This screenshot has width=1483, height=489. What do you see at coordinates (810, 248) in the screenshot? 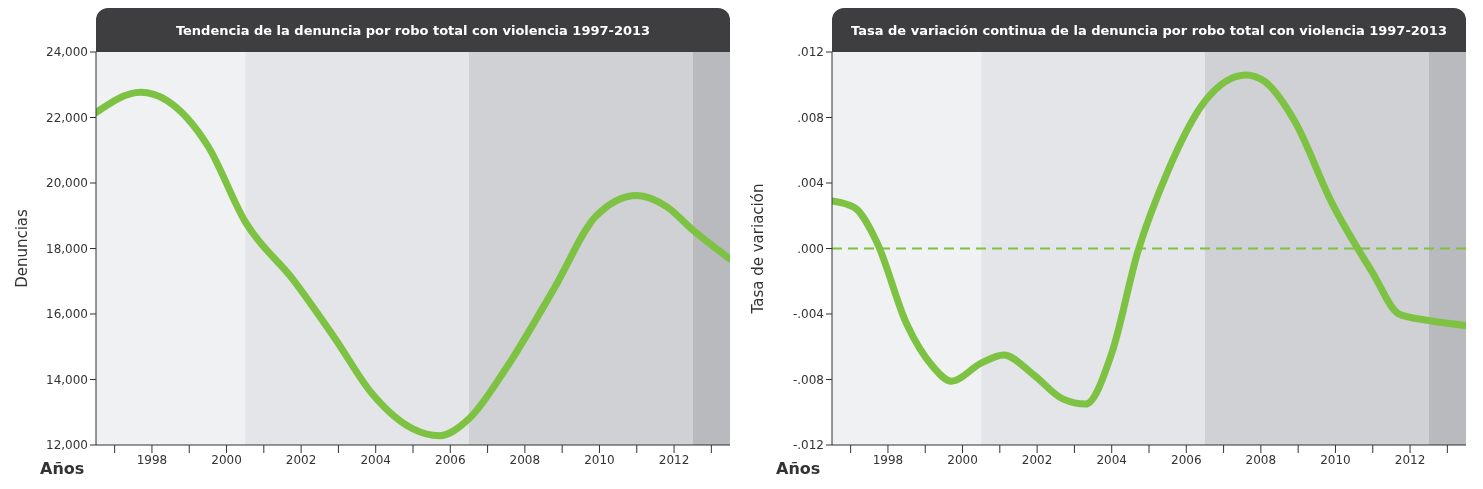
I see `y-tick-label: .000` at bounding box center [810, 248].